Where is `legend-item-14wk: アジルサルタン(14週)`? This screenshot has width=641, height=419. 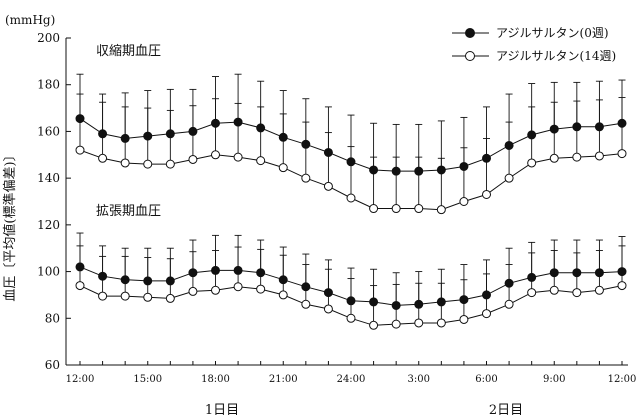
legend-item-14wk: アジルサルタン(14週) is located at coordinates (534, 56).